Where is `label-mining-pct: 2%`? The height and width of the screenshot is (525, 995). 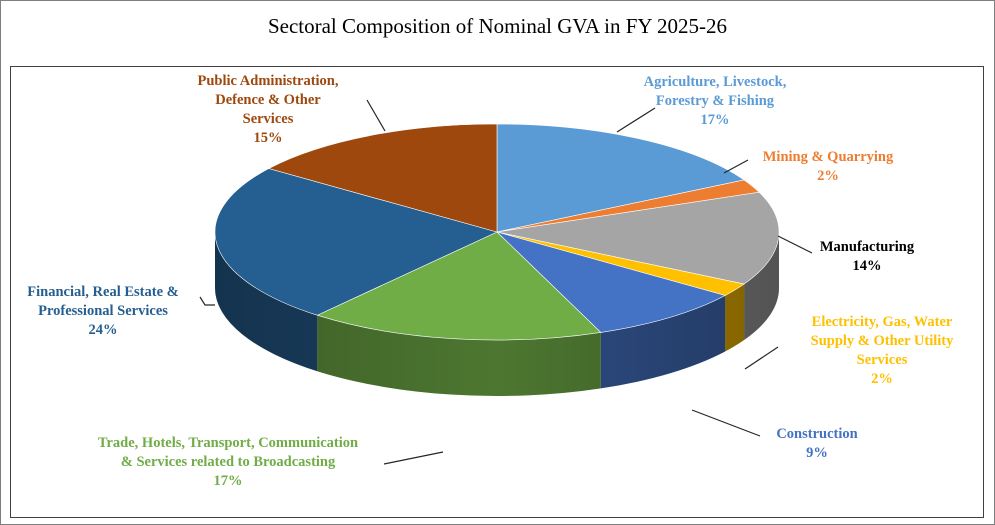 label-mining-pct: 2% is located at coordinates (828, 176).